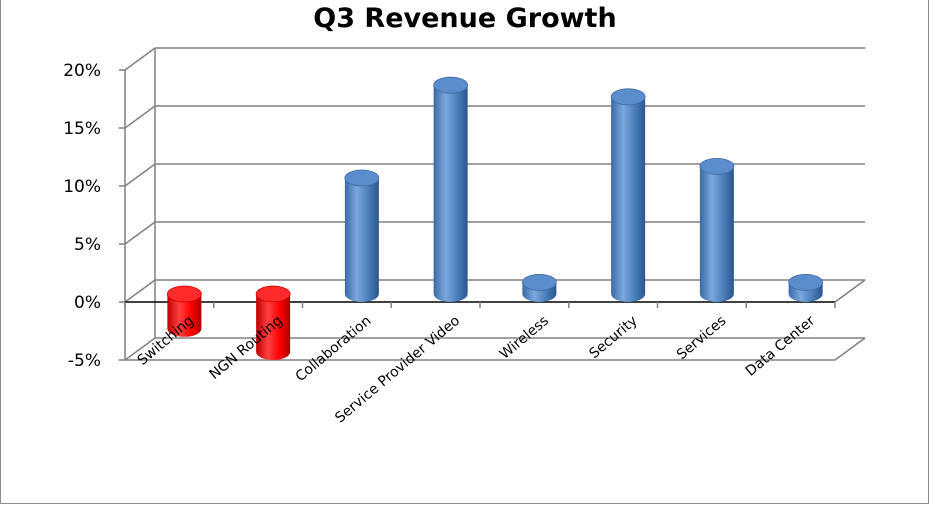  What do you see at coordinates (464, 18) in the screenshot?
I see `chart-title: Q3 Revenue Growth` at bounding box center [464, 18].